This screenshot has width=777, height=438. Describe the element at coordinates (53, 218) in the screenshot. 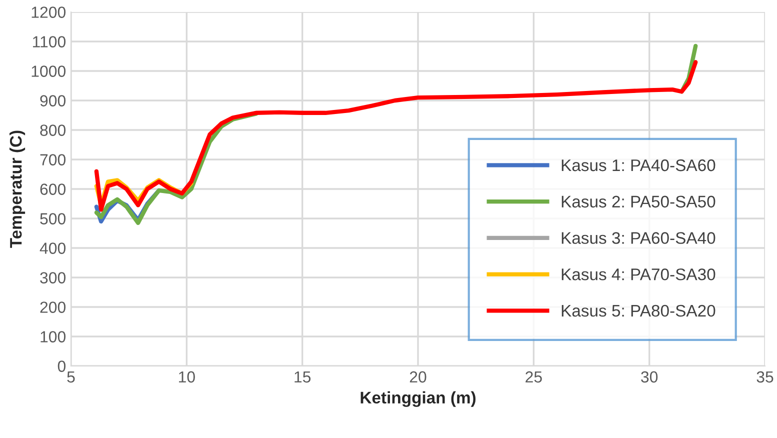

I see `y-tick-label: 500` at that location.